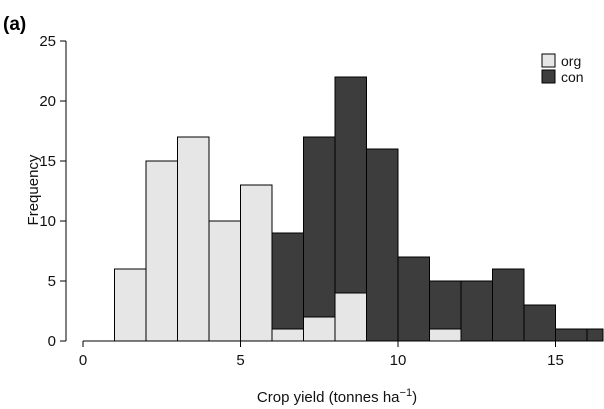 This screenshot has width=604, height=409. I want to click on x-tick-label-10: 10, so click(398, 360).